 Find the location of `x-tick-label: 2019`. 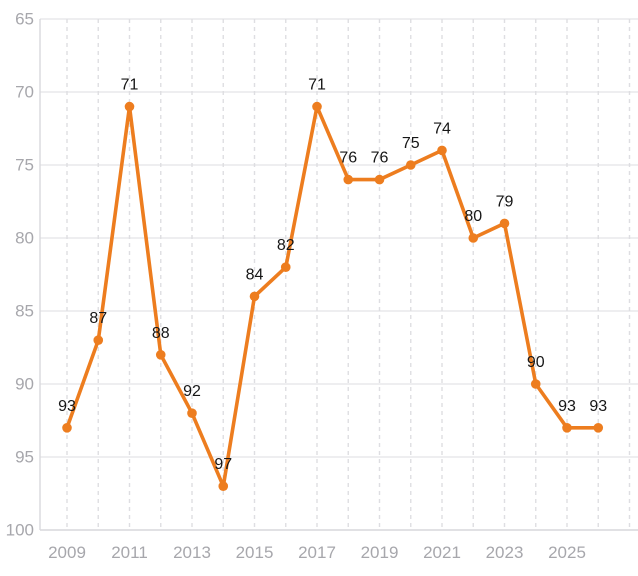

x-tick-label: 2019 is located at coordinates (380, 552).